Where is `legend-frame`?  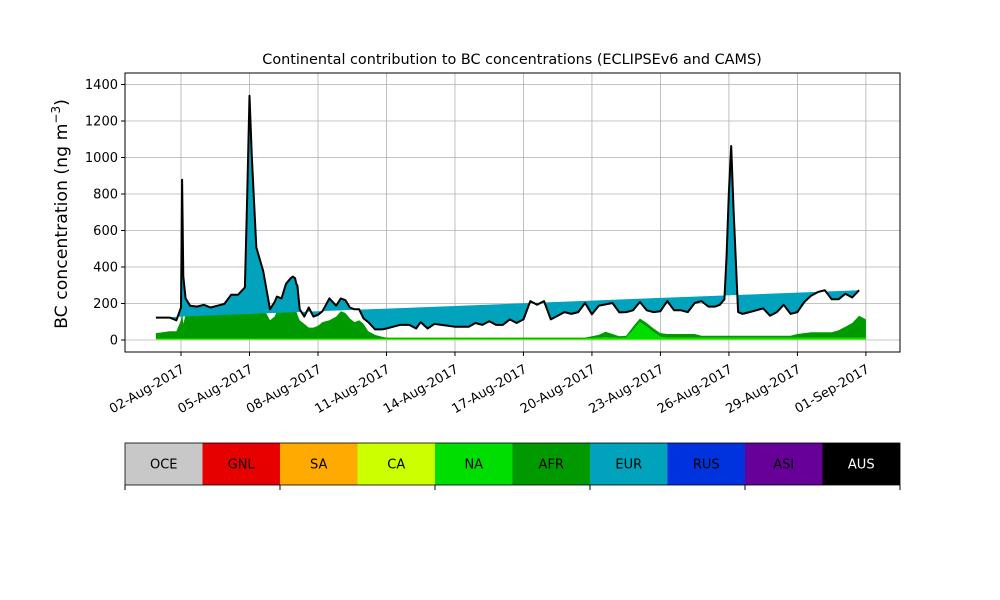 legend-frame is located at coordinates (512, 464).